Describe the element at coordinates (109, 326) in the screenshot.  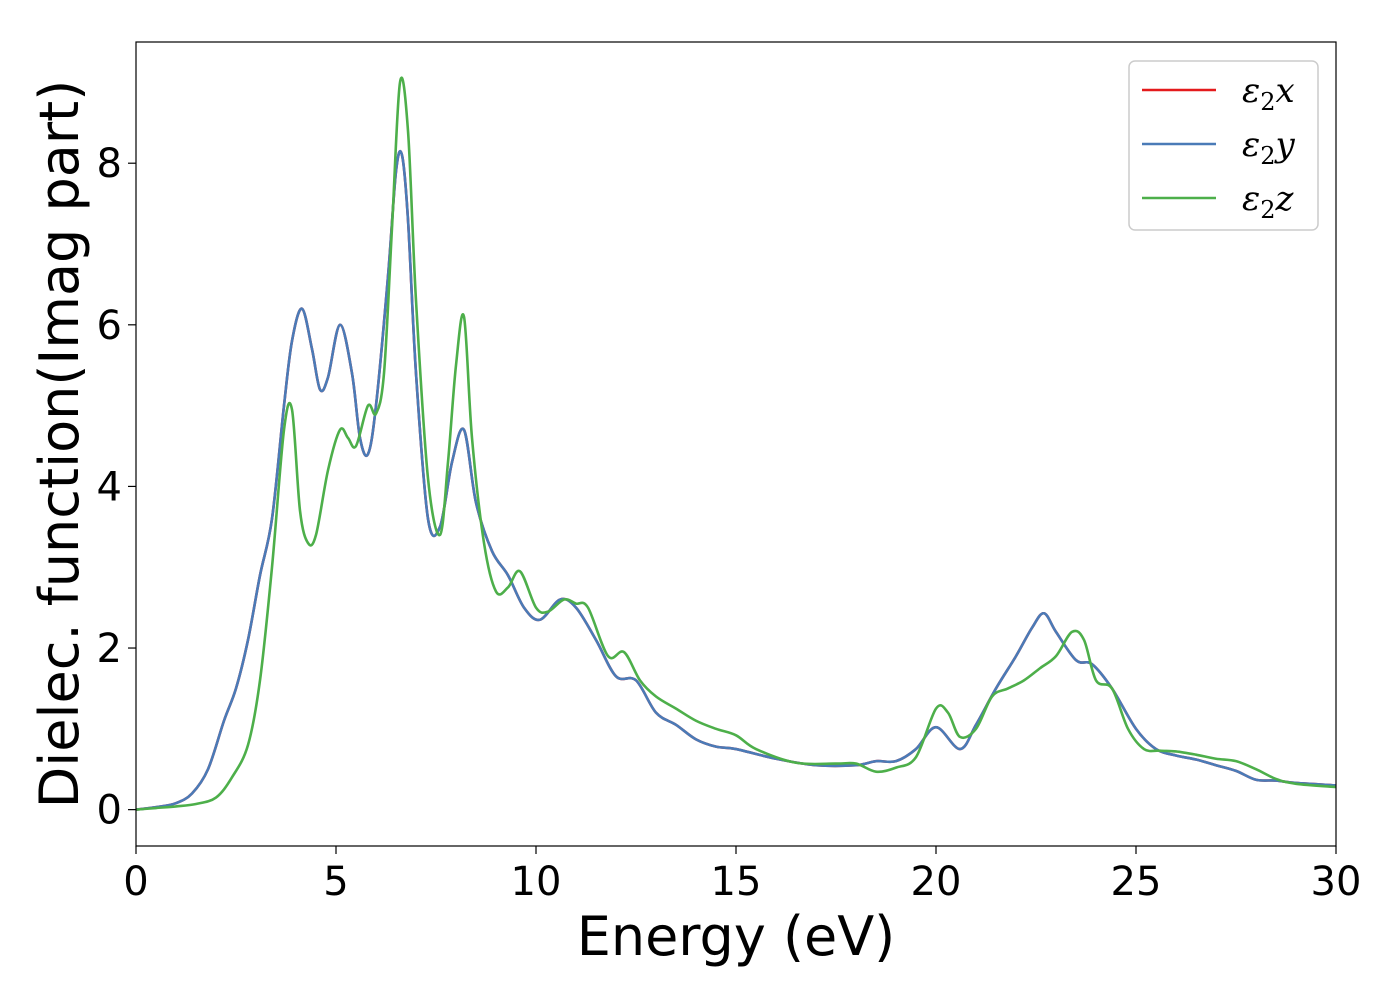
I see `y-tick-label: 6` at that location.